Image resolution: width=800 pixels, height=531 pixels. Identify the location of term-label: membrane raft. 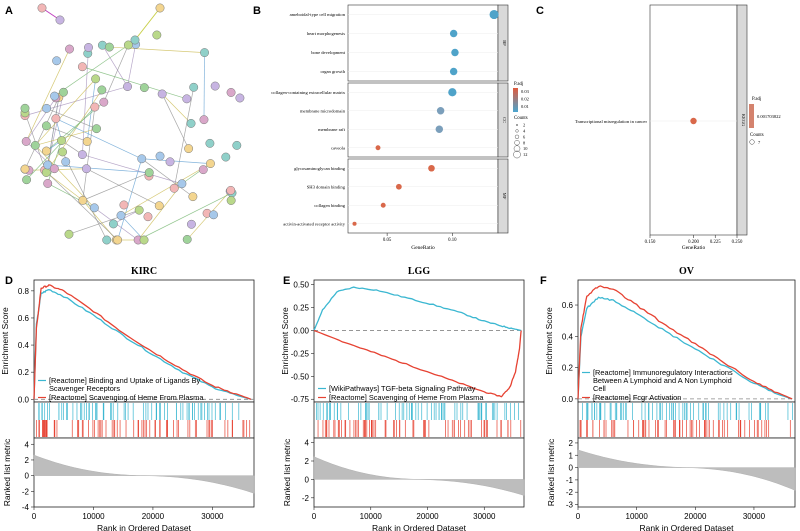
(332, 129).